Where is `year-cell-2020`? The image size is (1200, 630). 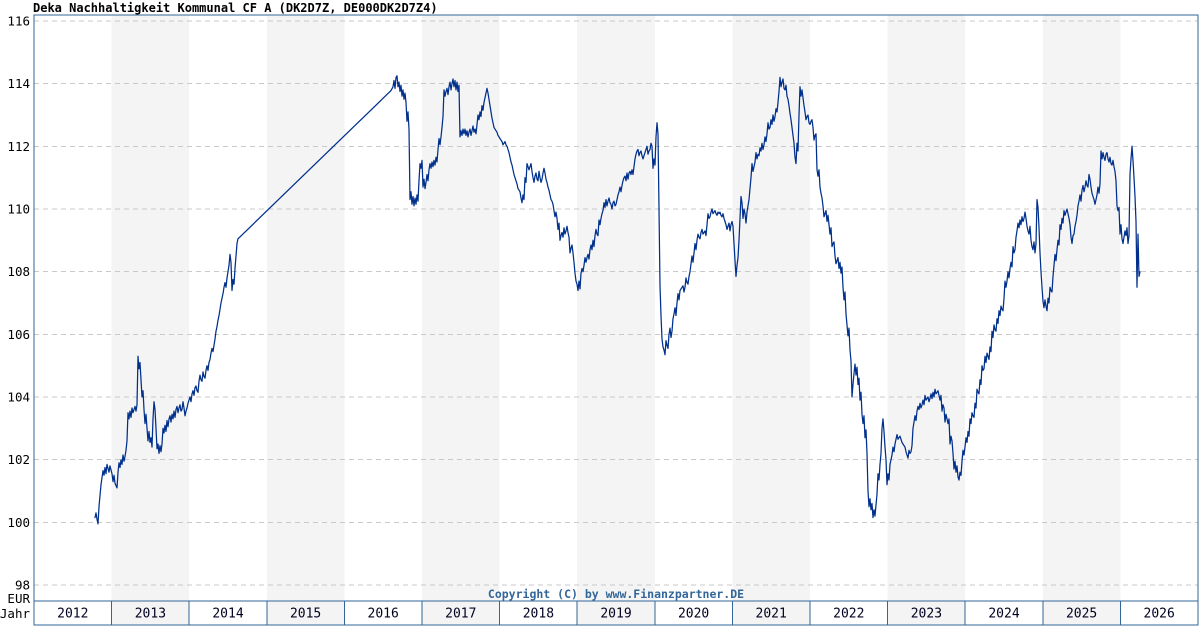 year-cell-2020 is located at coordinates (693, 613).